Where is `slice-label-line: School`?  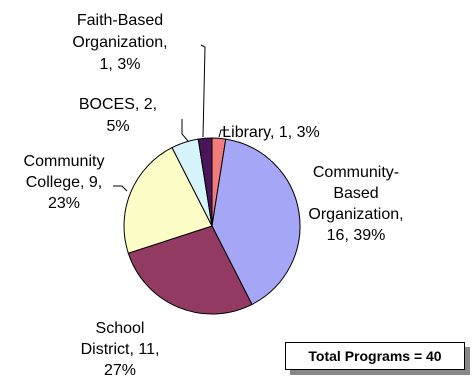 slice-label-line: School is located at coordinates (120, 328).